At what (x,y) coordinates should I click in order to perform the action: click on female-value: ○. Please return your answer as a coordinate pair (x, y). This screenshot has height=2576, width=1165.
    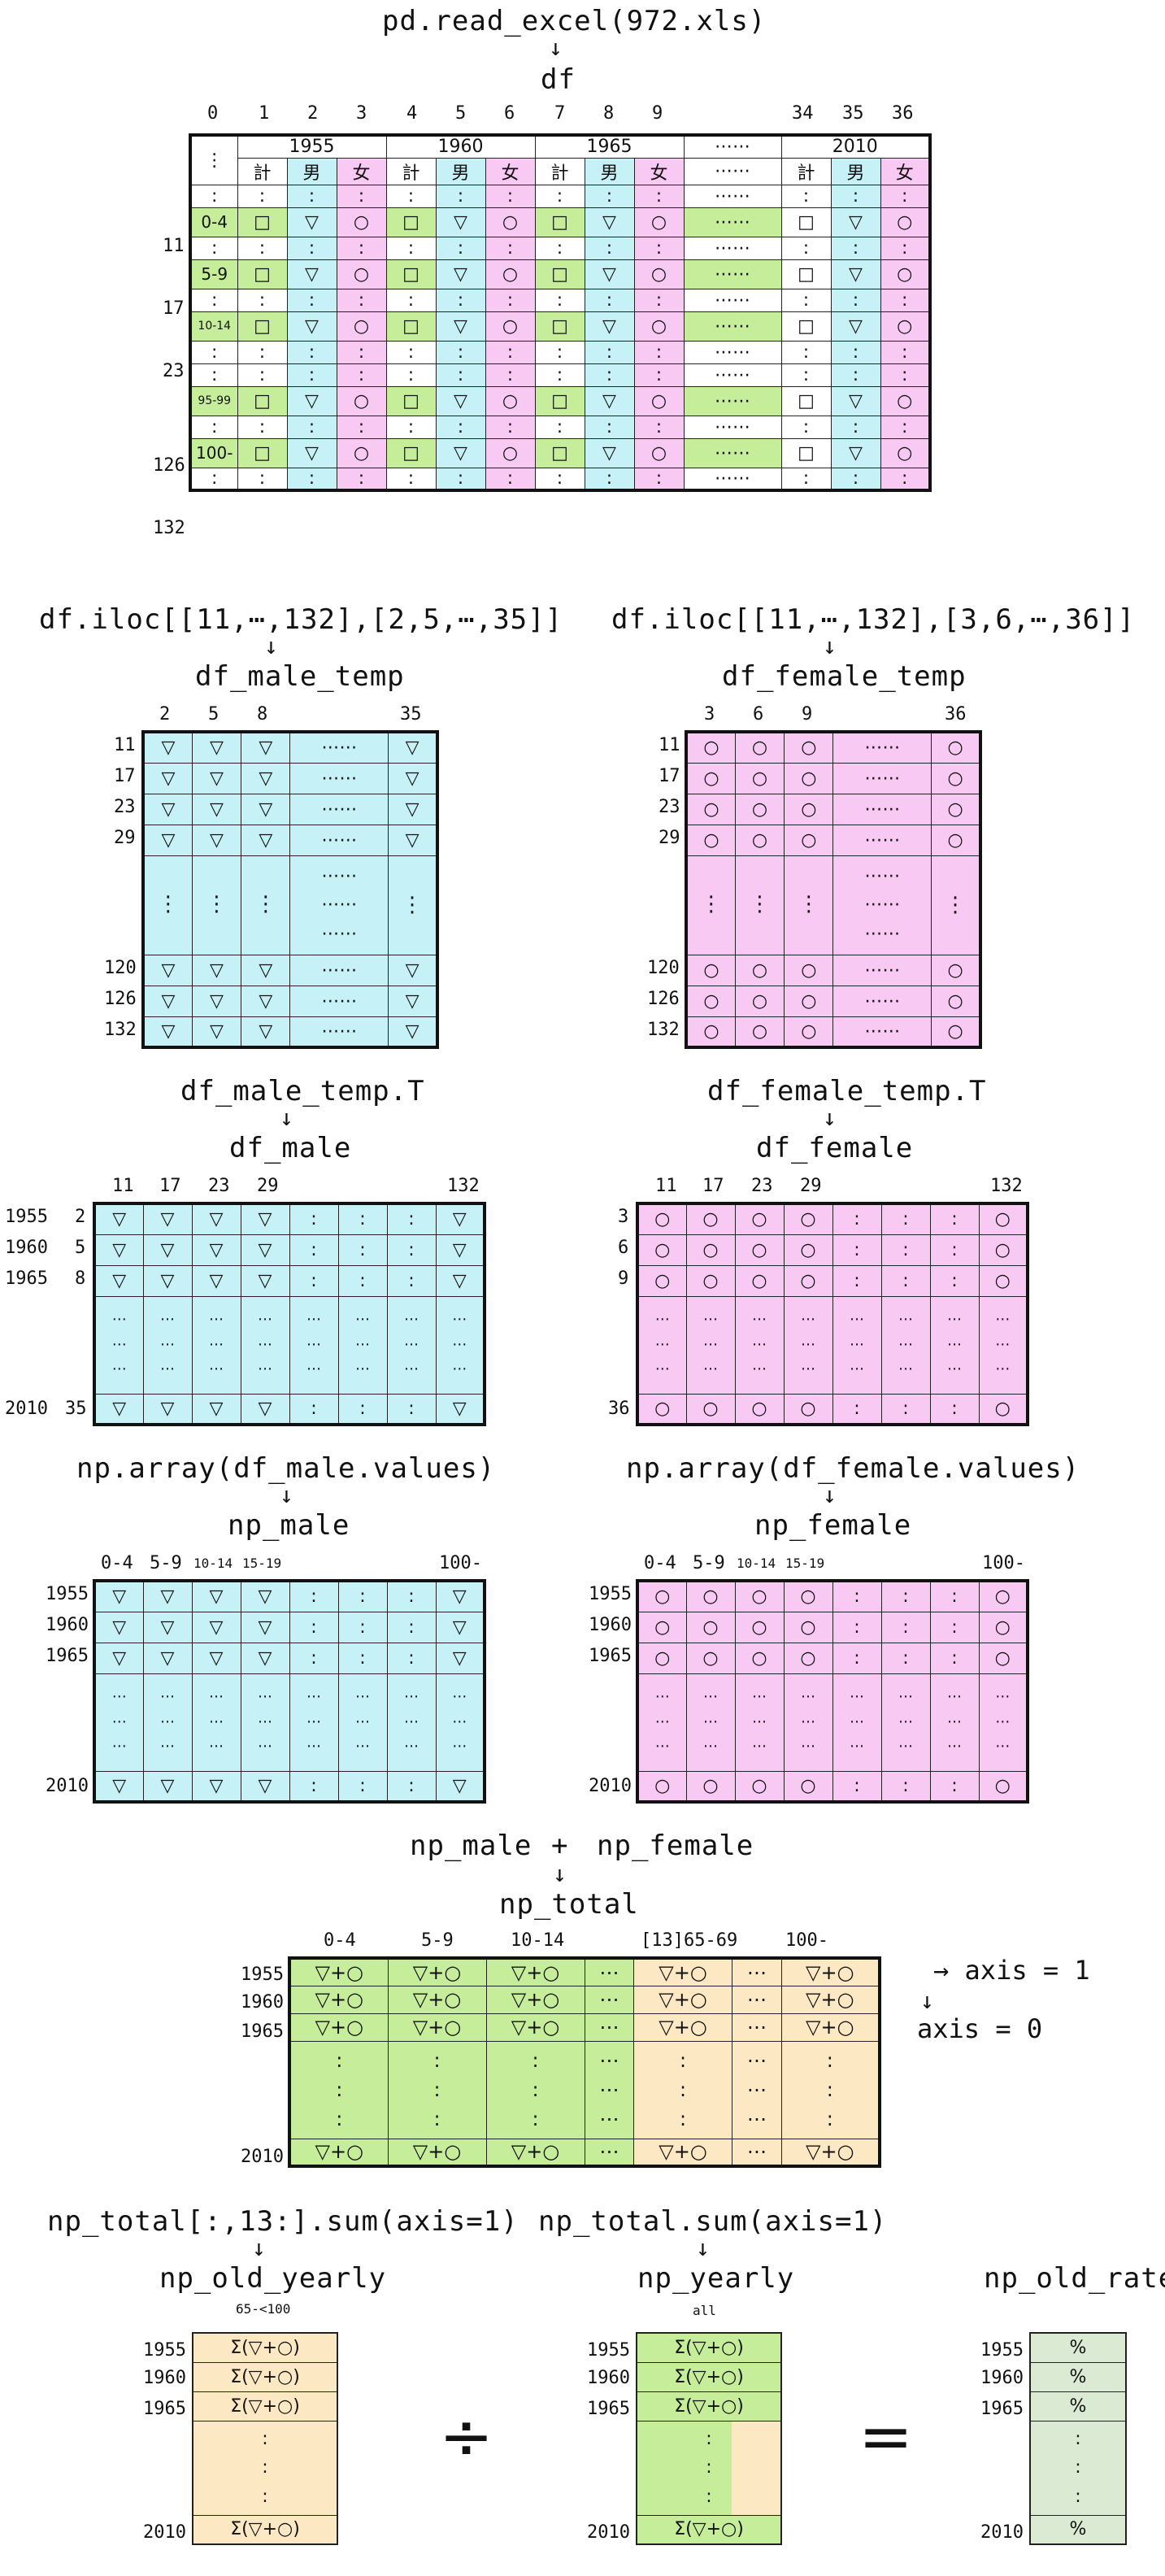
    Looking at the image, I should click on (361, 327).